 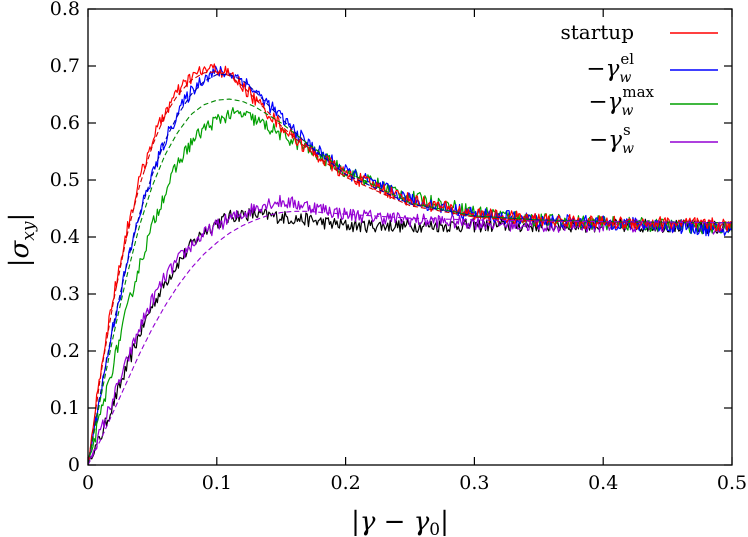 I want to click on y-tick-label: 0.3, so click(x=65, y=294).